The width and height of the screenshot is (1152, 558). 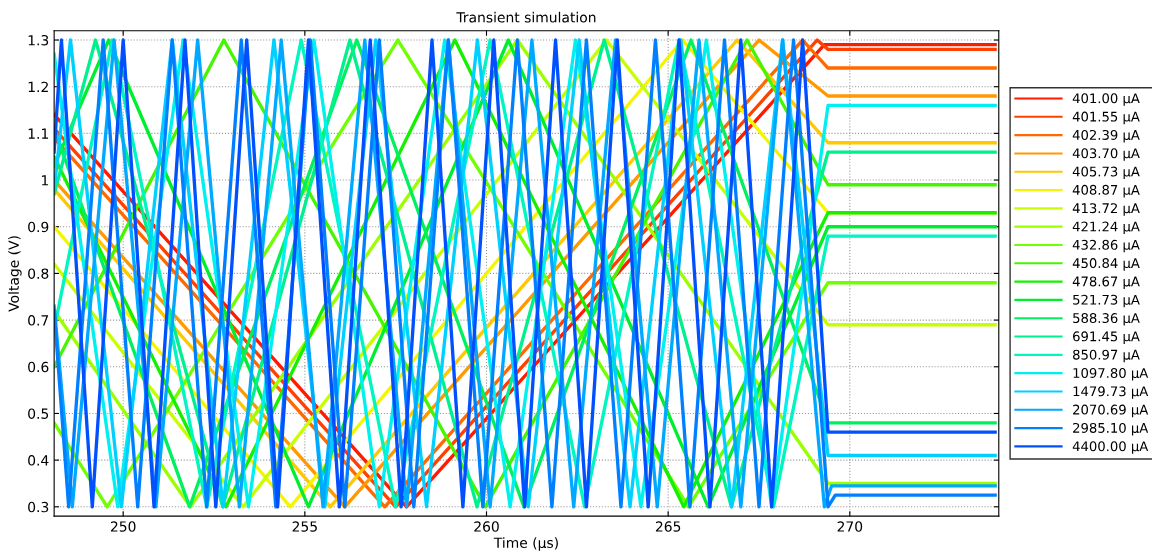 What do you see at coordinates (38, 227) in the screenshot?
I see `y-tick-label: 0.9` at bounding box center [38, 227].